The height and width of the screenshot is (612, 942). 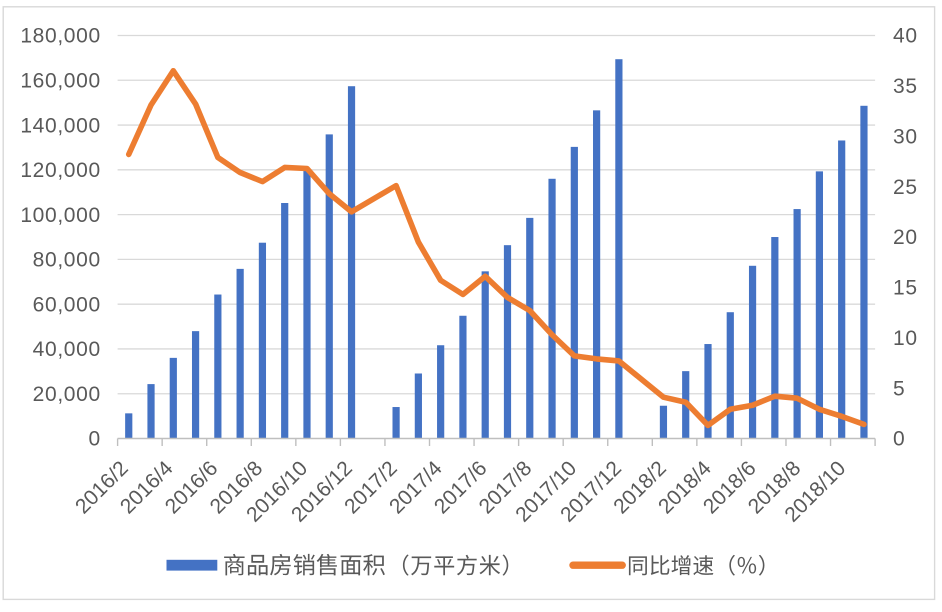 I want to click on svg-text: 20,000, so click(x=67, y=394).